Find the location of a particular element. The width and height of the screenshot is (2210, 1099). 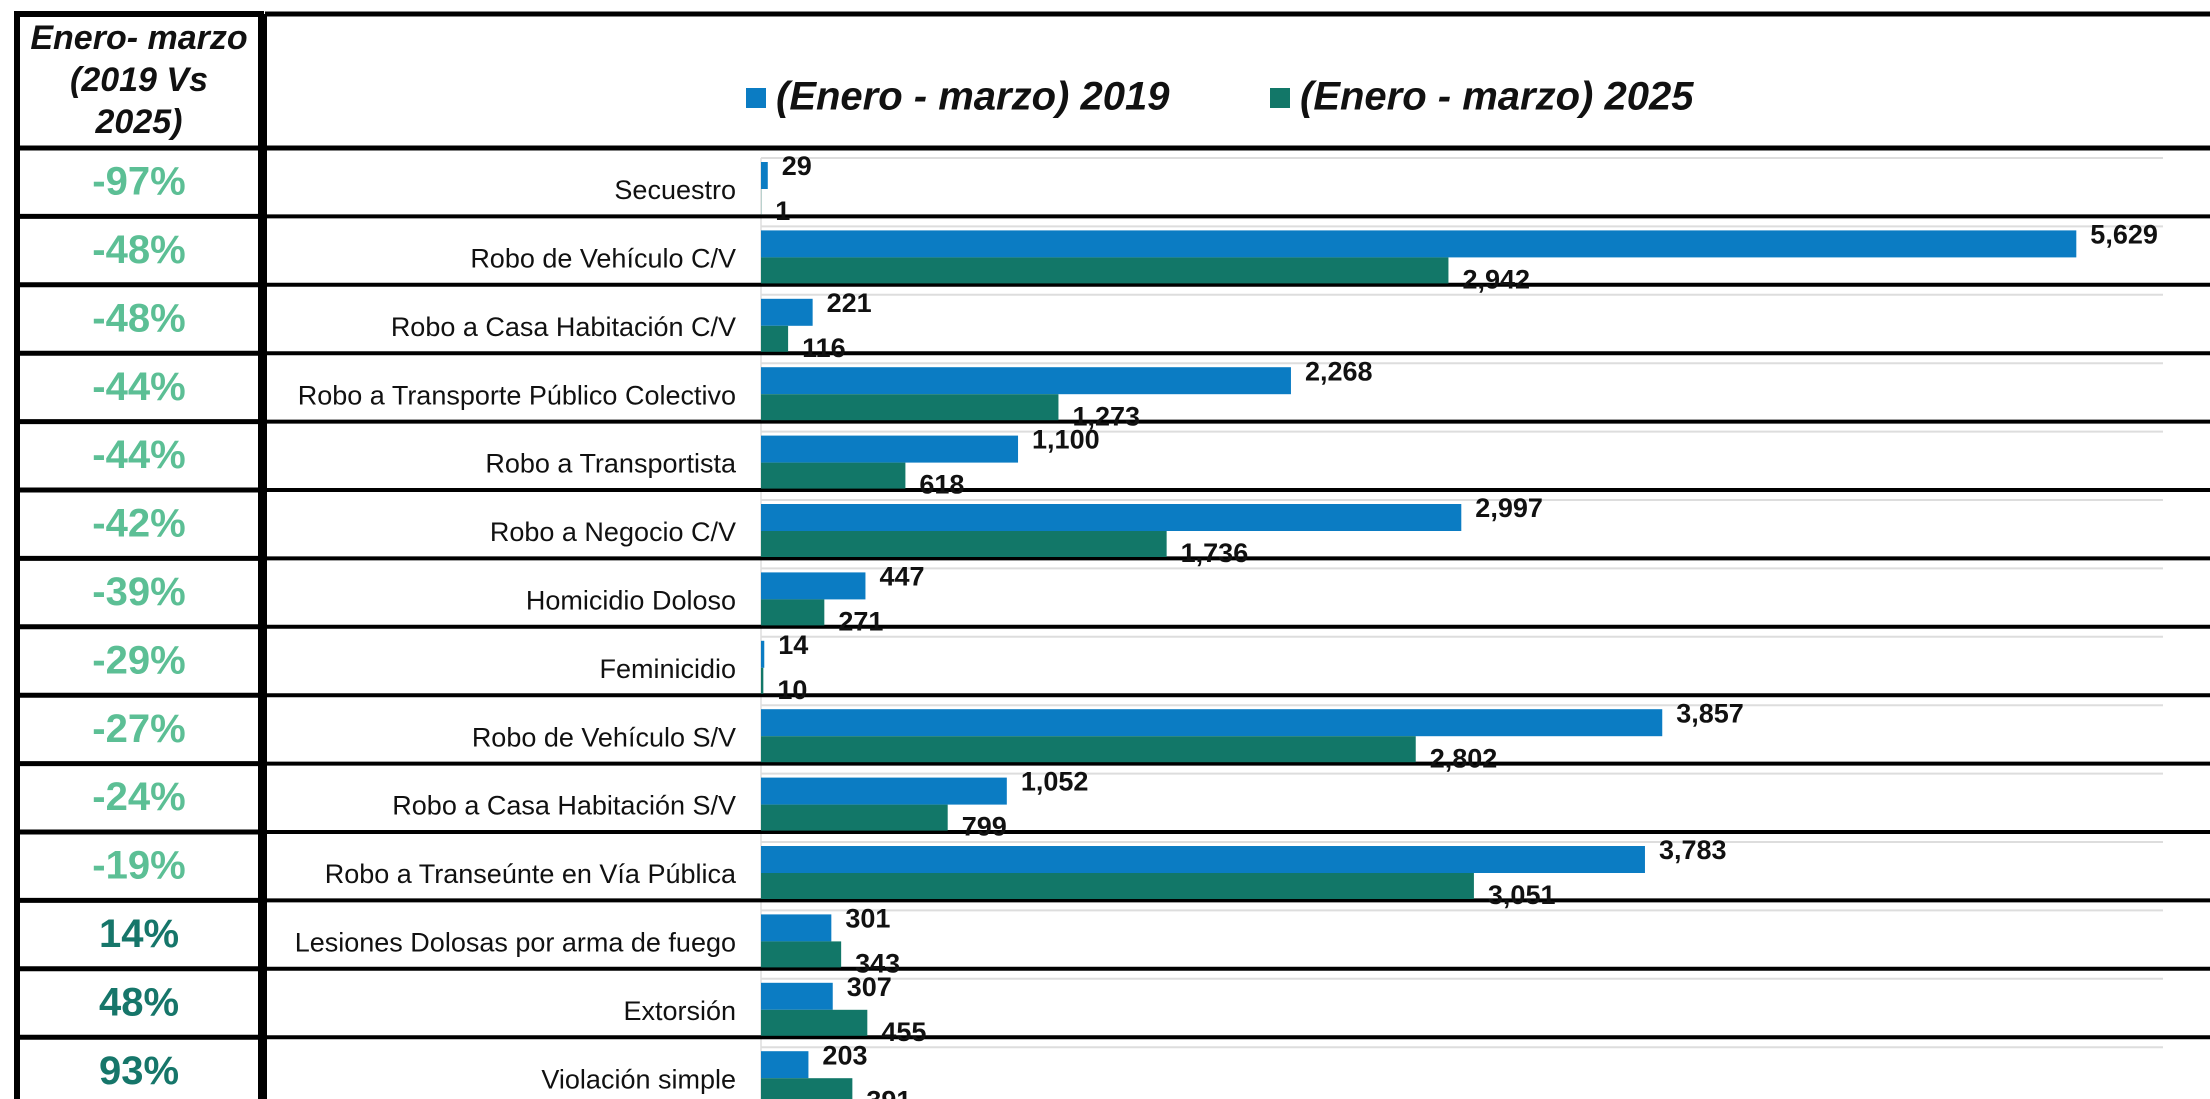

category-label: Lesiones Dolosas por arma de fuego is located at coordinates (515, 943).